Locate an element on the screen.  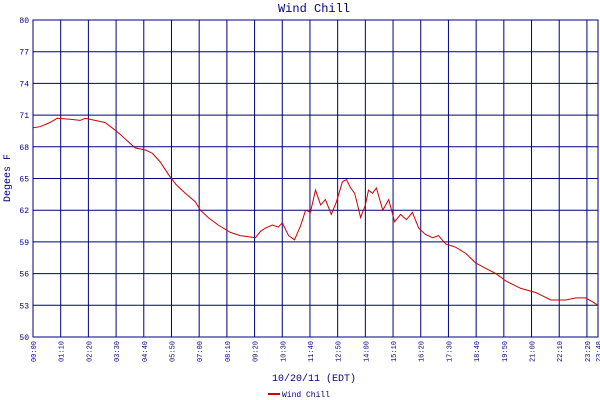
x-tick-label: 10:30 is located at coordinates (284, 351).